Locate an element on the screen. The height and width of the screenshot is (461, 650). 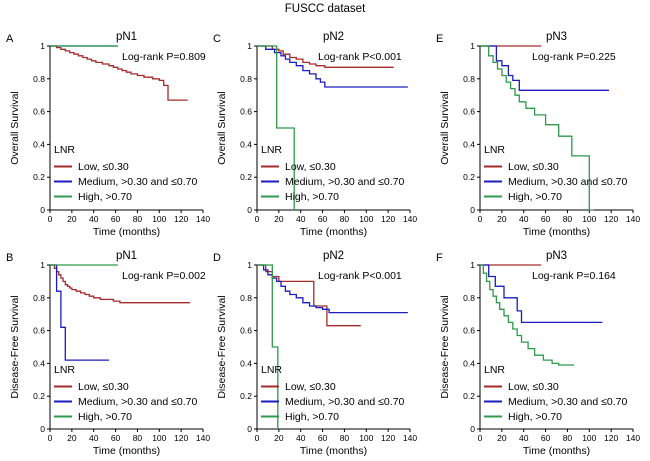
panel-letter: C is located at coordinates (217, 39).